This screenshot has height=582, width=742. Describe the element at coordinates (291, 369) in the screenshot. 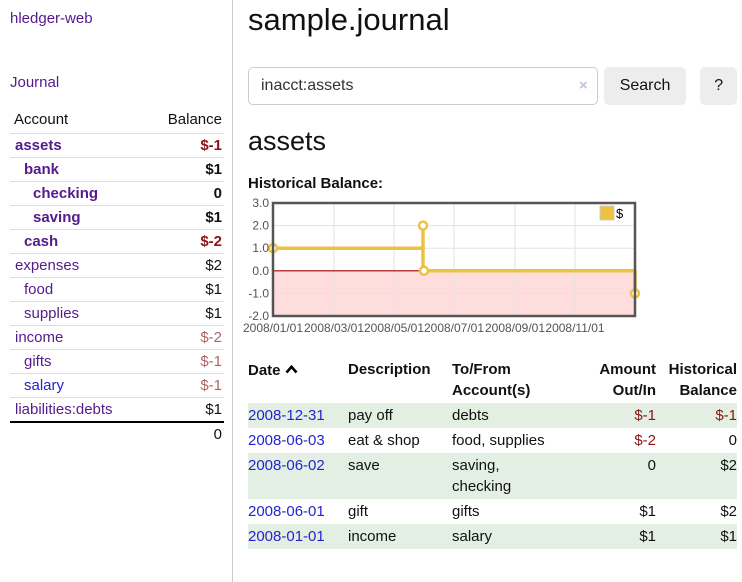

I see `sort-ascending-icon` at that location.